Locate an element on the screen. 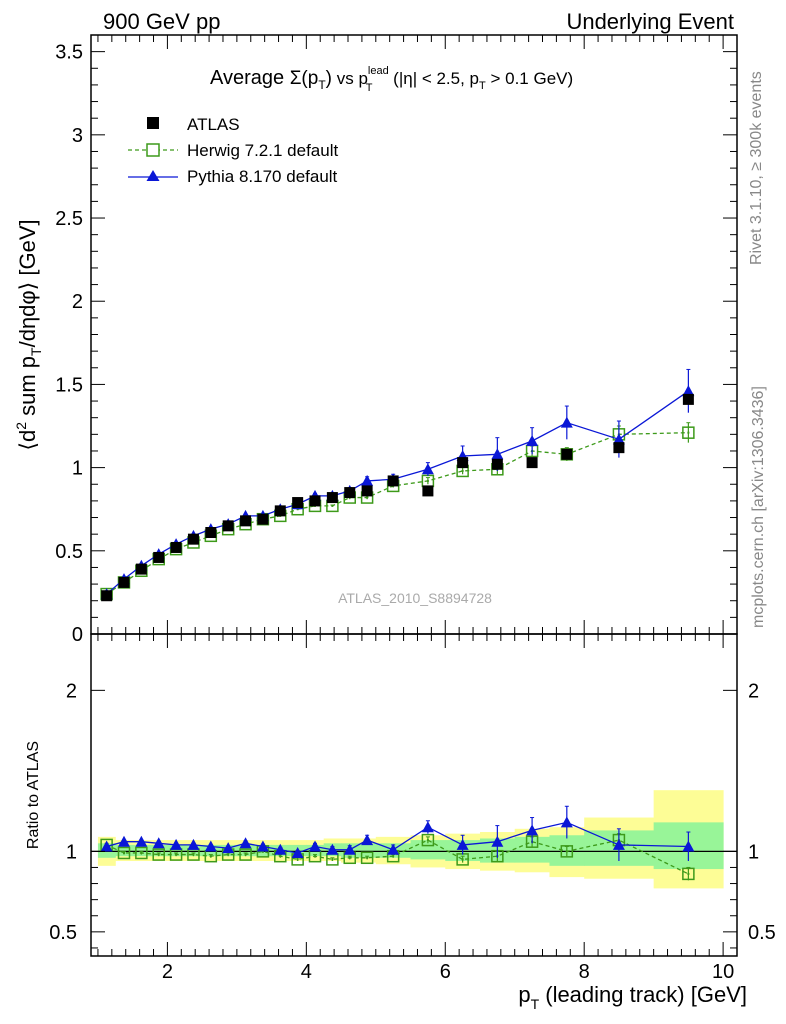  ratio-ylabel: Ratio to ATLAS is located at coordinates (33, 795).